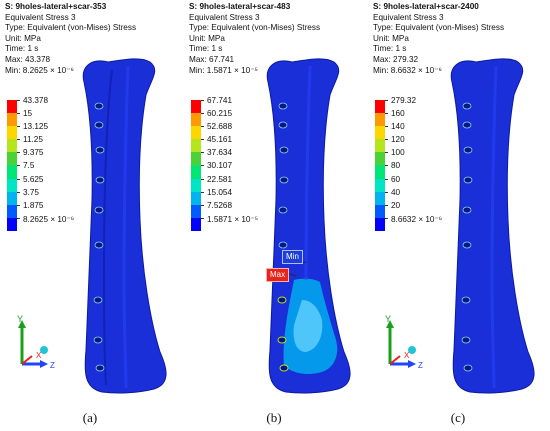 This screenshot has width=550, height=431. I want to click on caption-b: (b), so click(274, 417).